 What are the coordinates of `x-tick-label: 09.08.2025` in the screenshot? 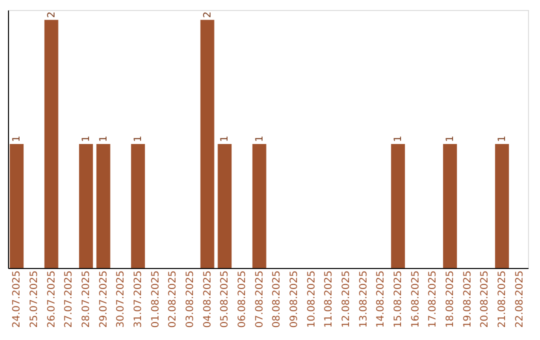 It's located at (294, 299).